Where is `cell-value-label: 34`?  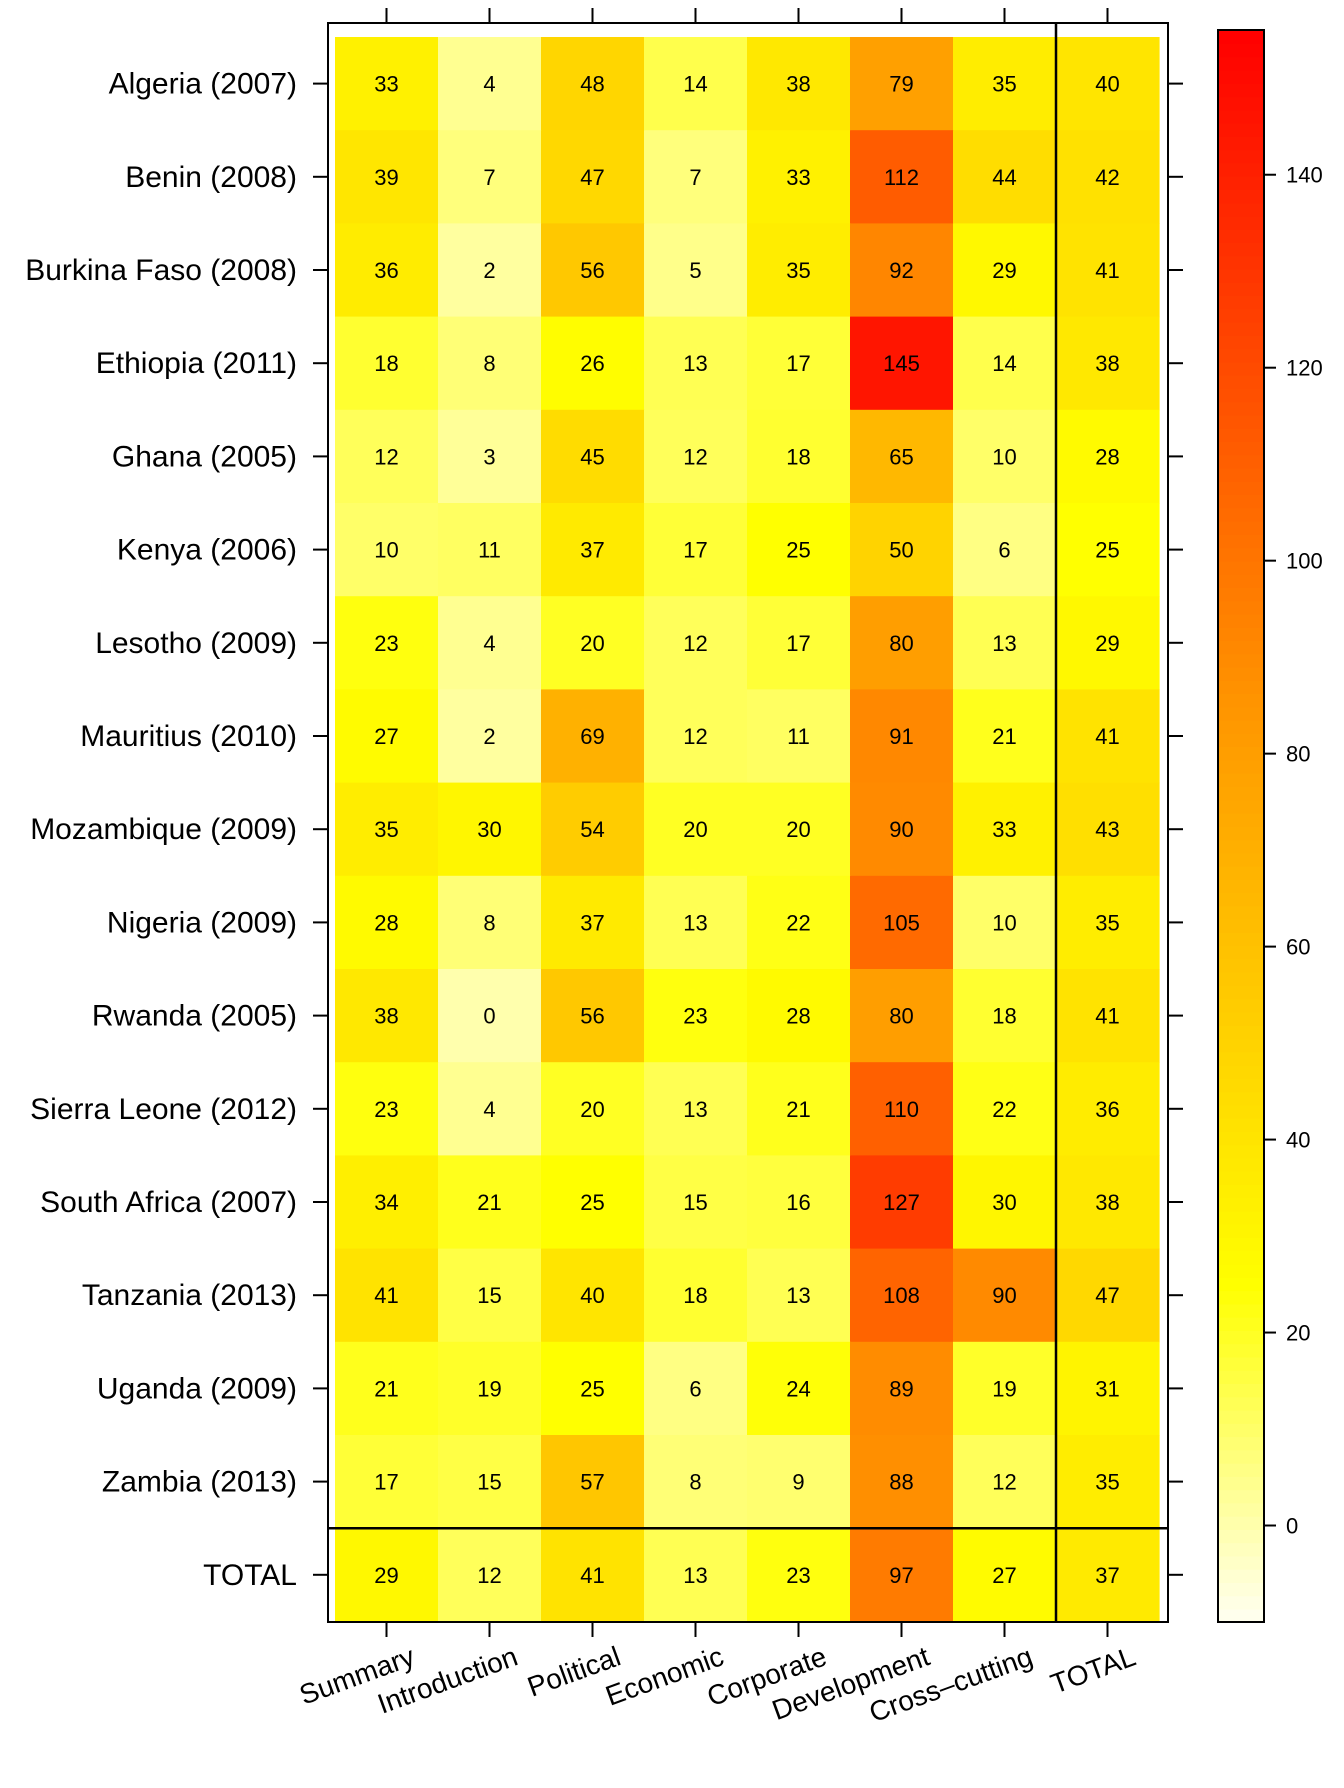
cell-value-label: 34 is located at coordinates (386, 1202).